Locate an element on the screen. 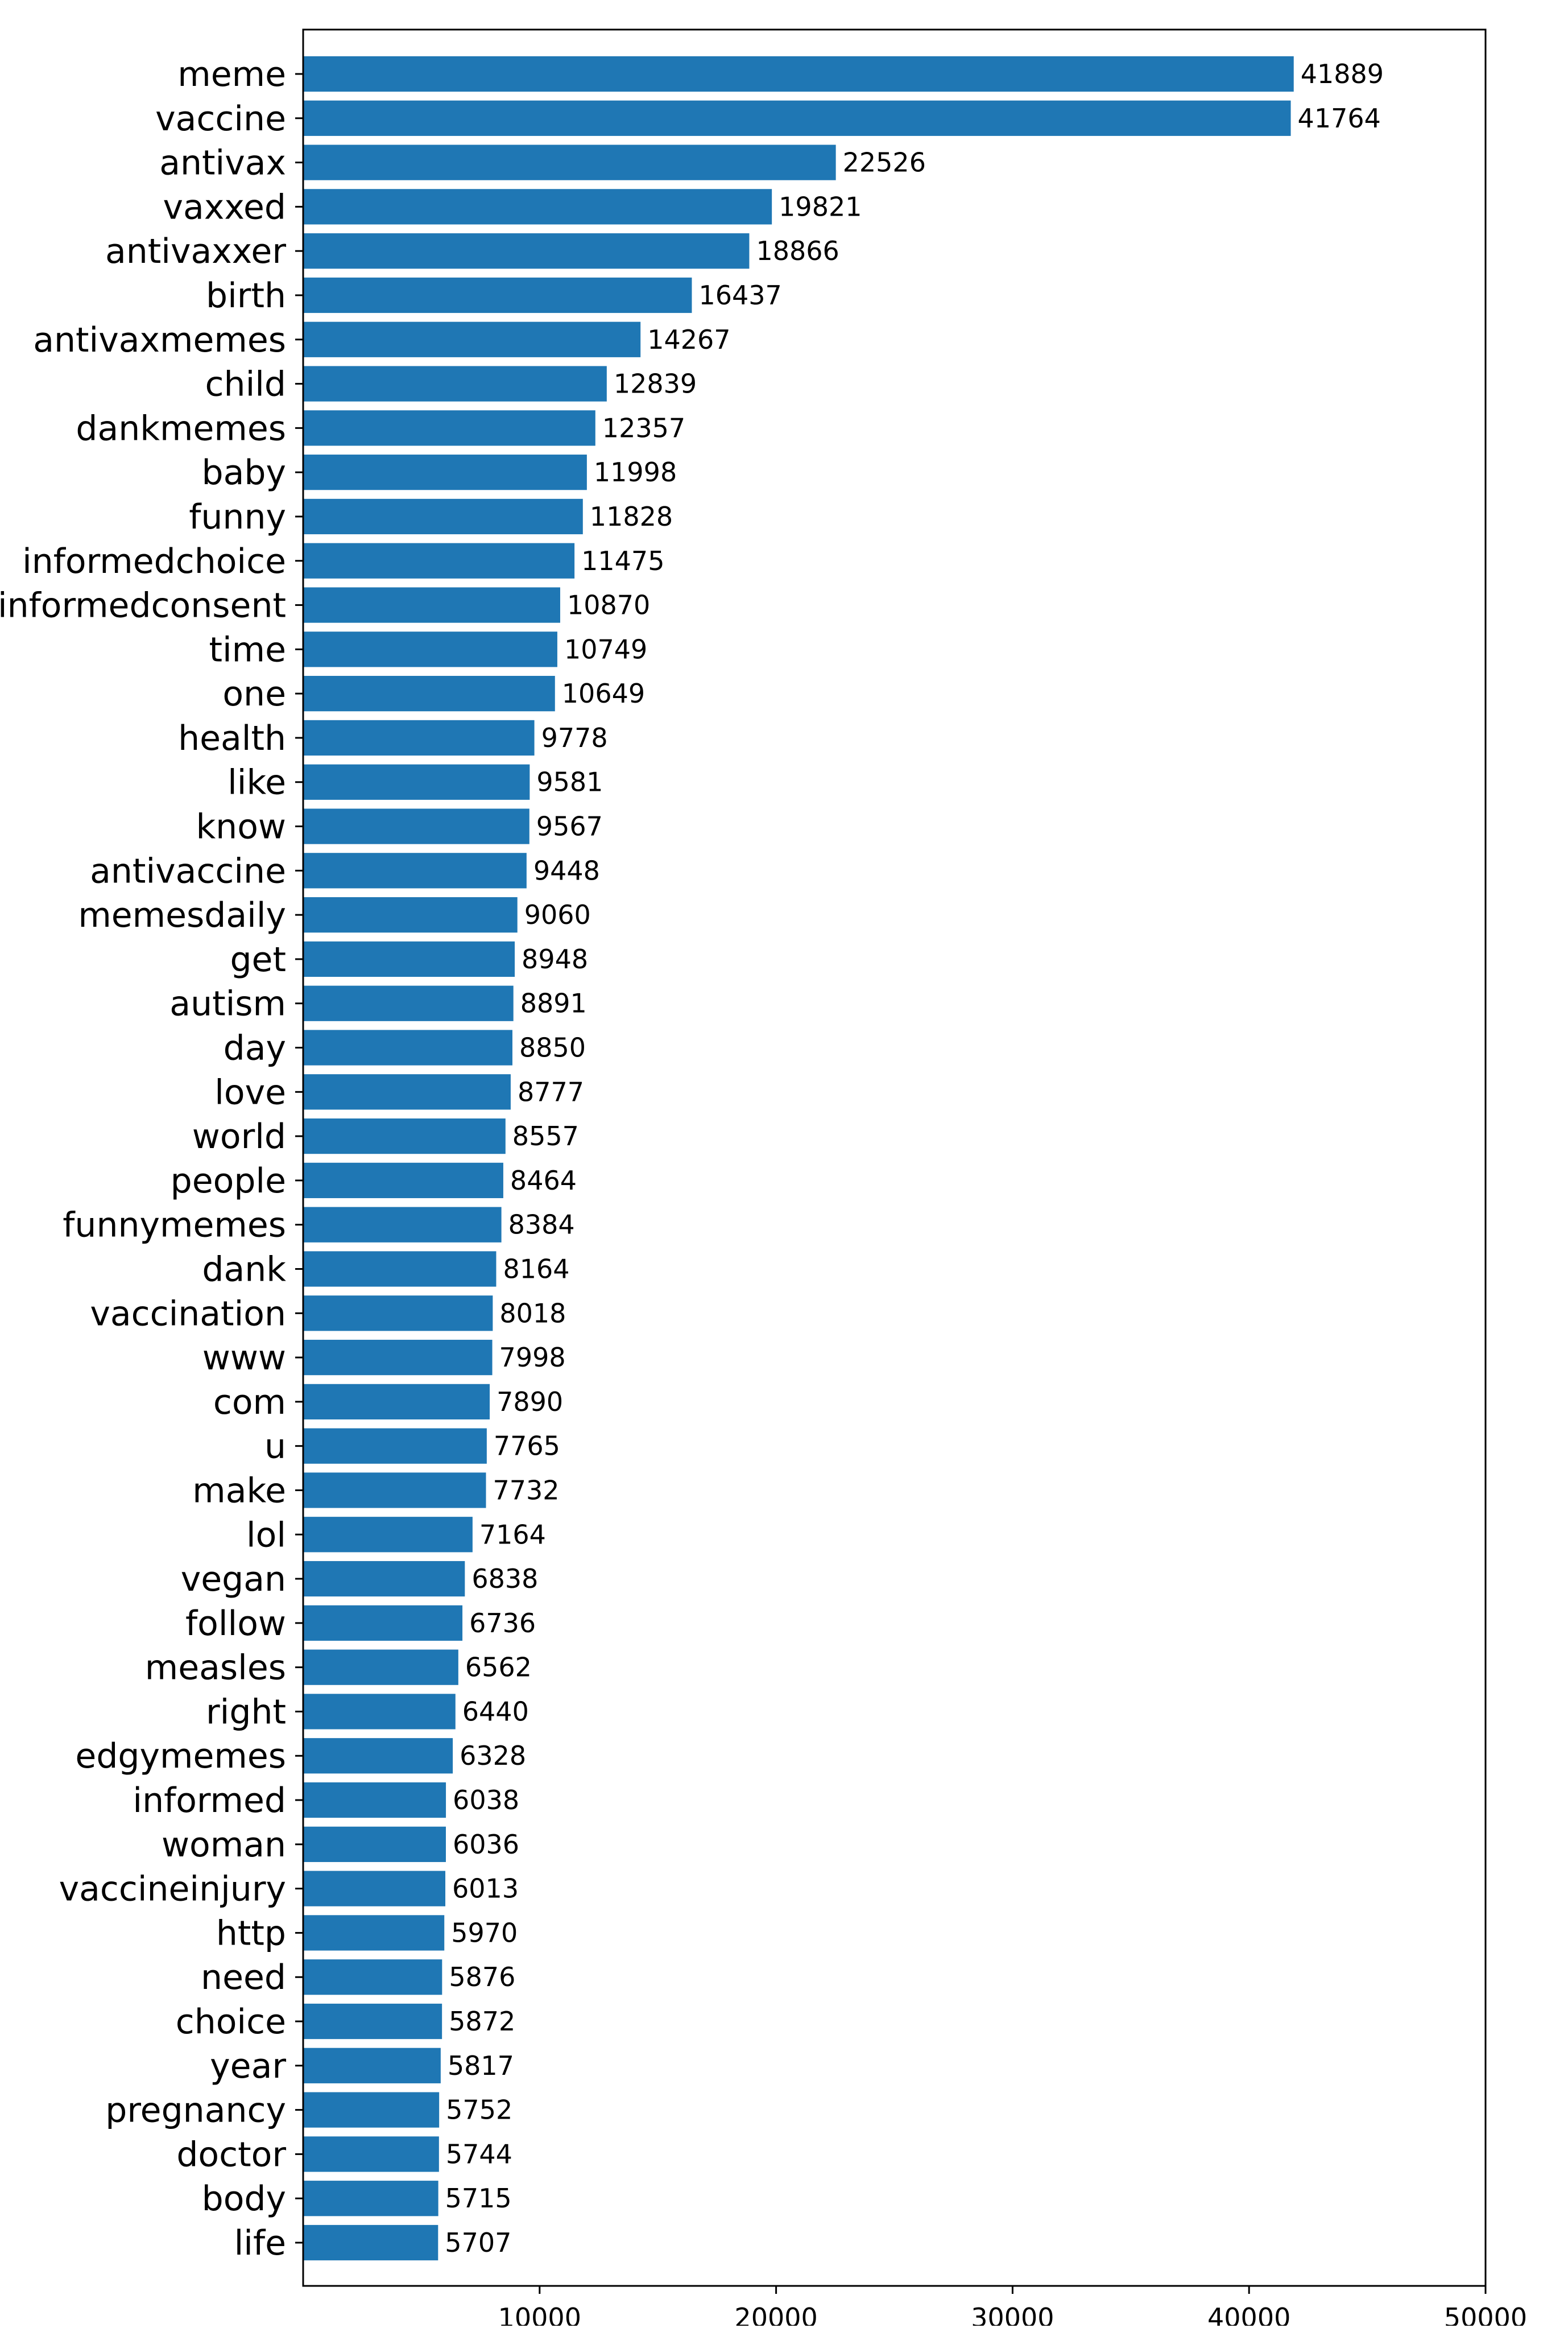 This screenshot has width=1568, height=2328. value-label: 19821 is located at coordinates (820, 207).